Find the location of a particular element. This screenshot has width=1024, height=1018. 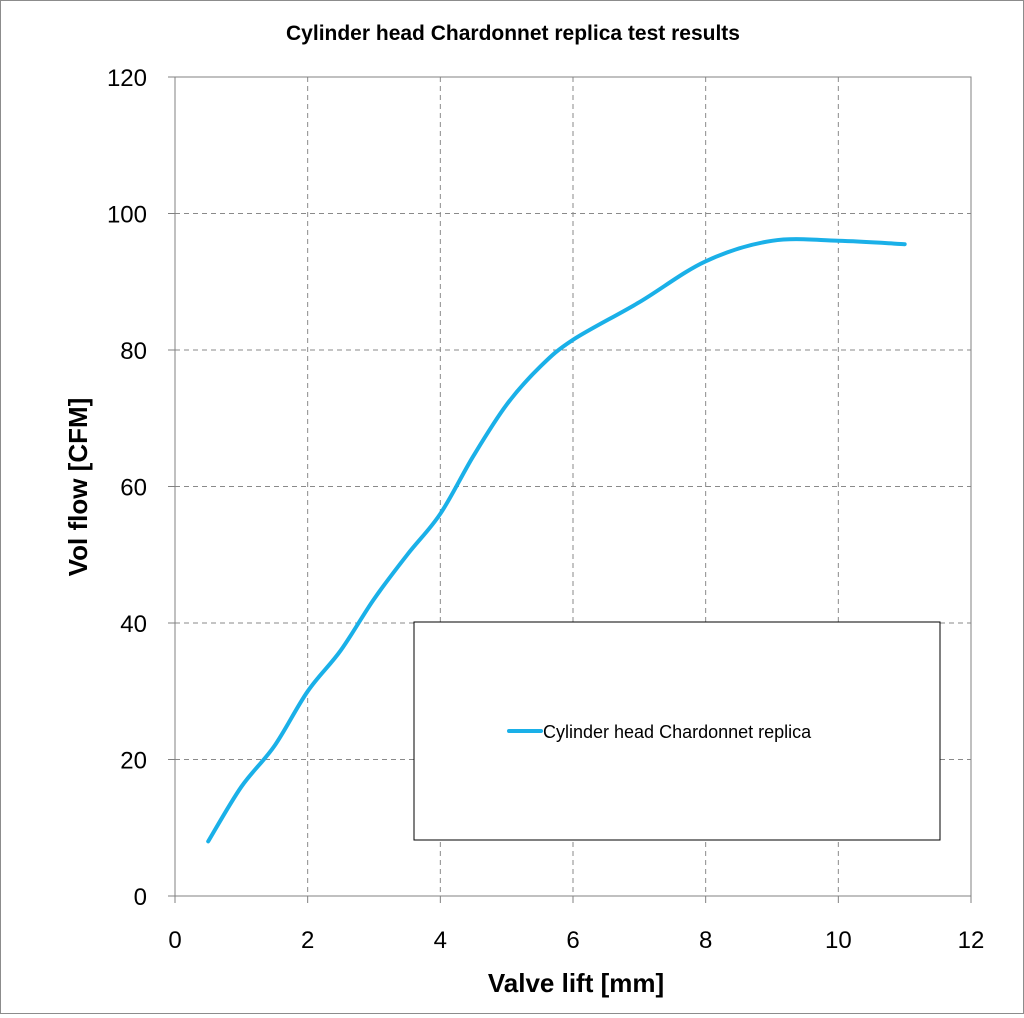

x-axis-title: Valve lift [mm] is located at coordinates (576, 983).